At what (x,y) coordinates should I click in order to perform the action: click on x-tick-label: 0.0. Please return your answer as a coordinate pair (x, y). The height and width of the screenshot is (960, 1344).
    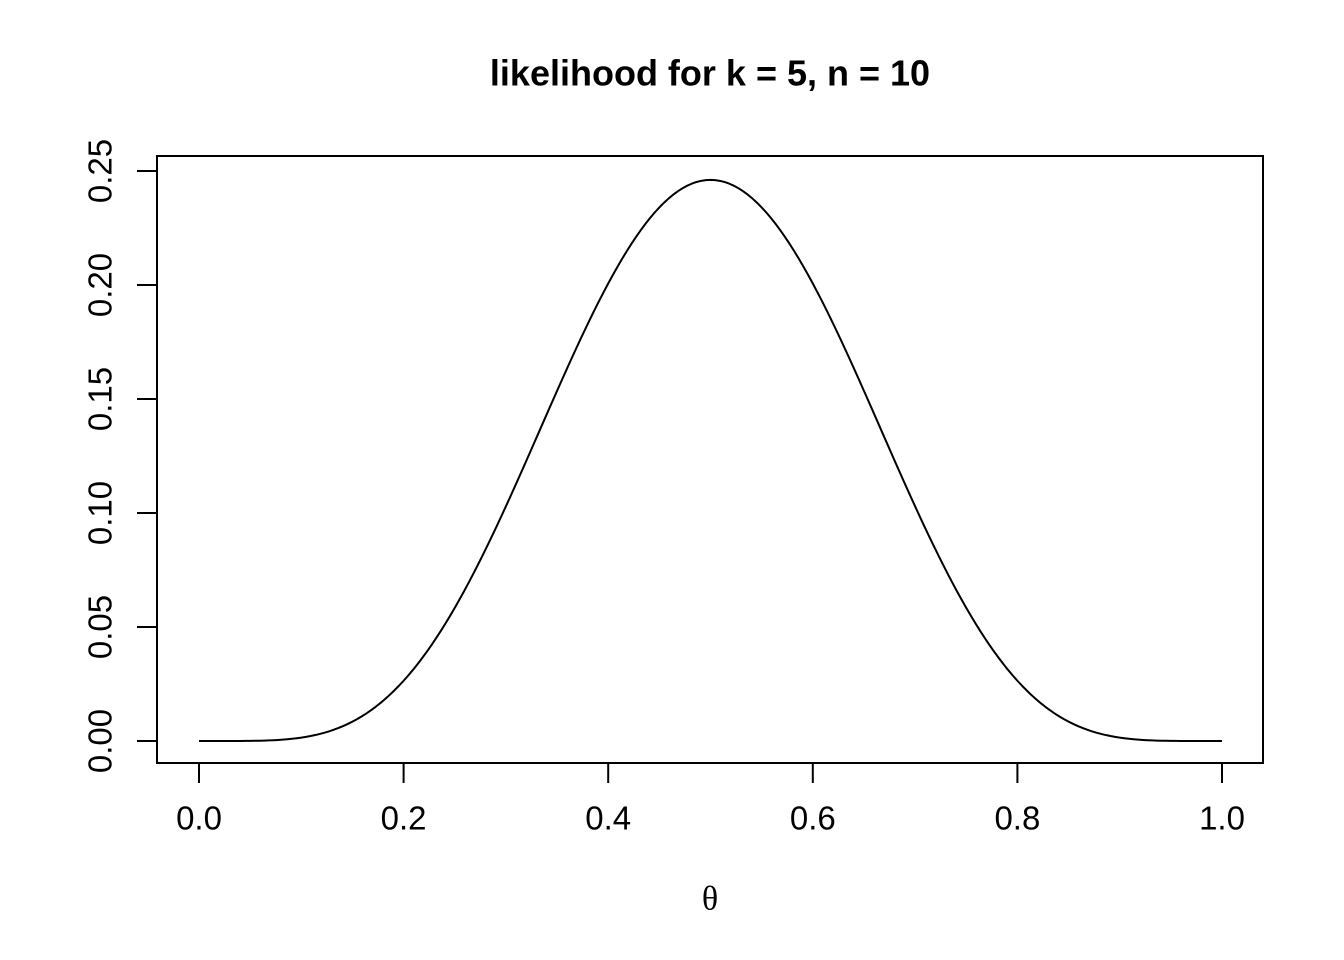
    Looking at the image, I should click on (199, 818).